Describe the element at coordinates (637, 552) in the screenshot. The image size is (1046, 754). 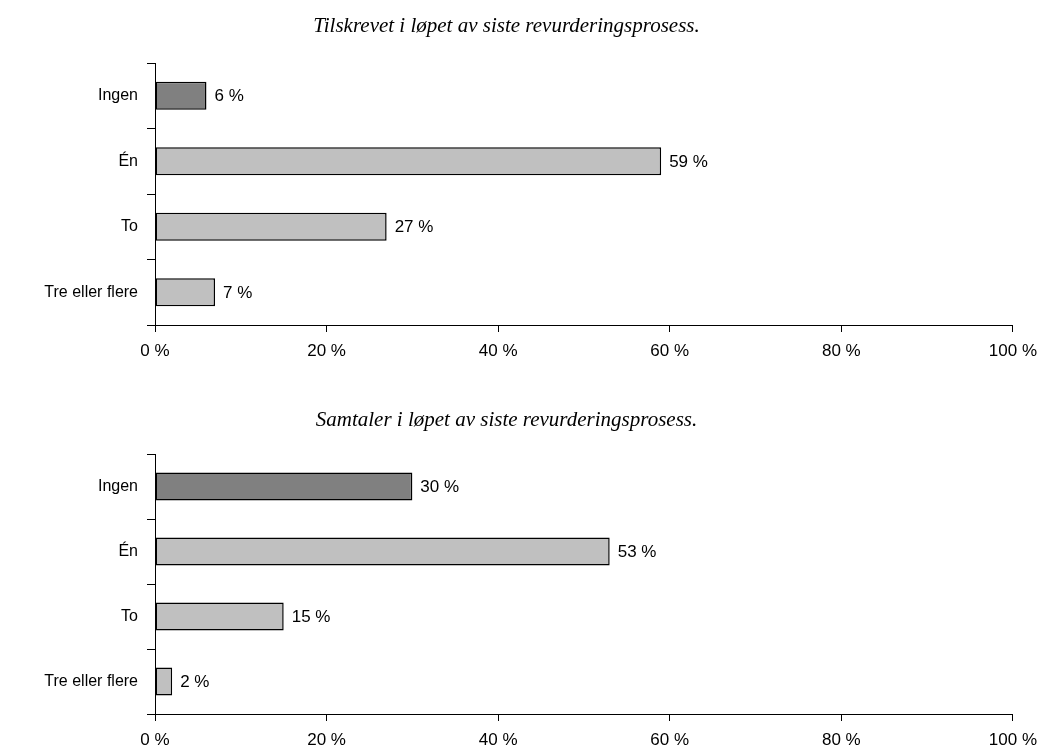
I see `data-label: 53 %` at that location.